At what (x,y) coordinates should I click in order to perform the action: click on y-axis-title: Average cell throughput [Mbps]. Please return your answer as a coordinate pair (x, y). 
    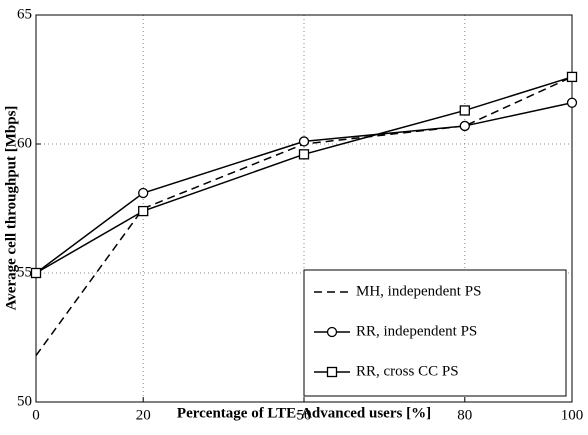
    Looking at the image, I should click on (11, 208).